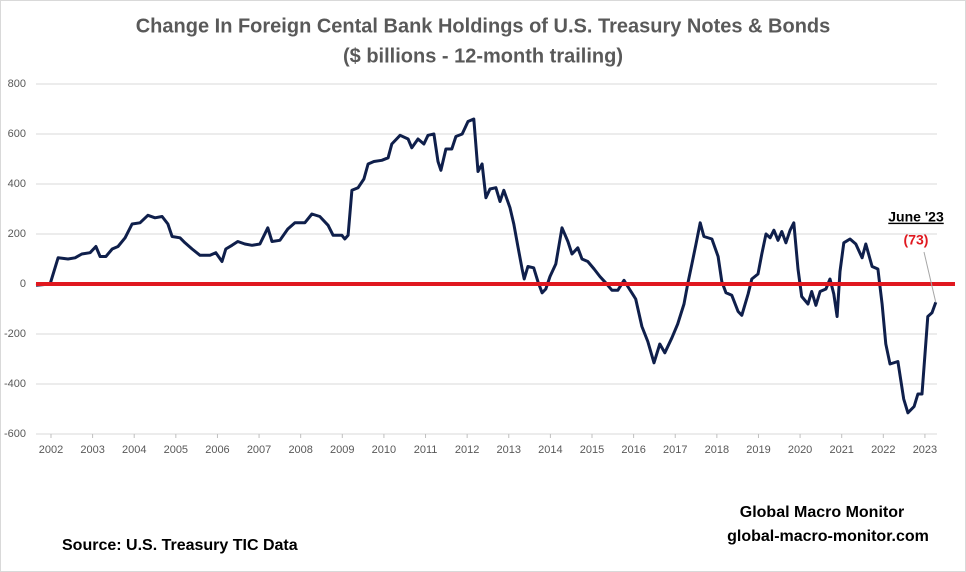 The image size is (966, 572). Describe the element at coordinates (925, 450) in the screenshot. I see `x-tick-label: 2023` at that location.